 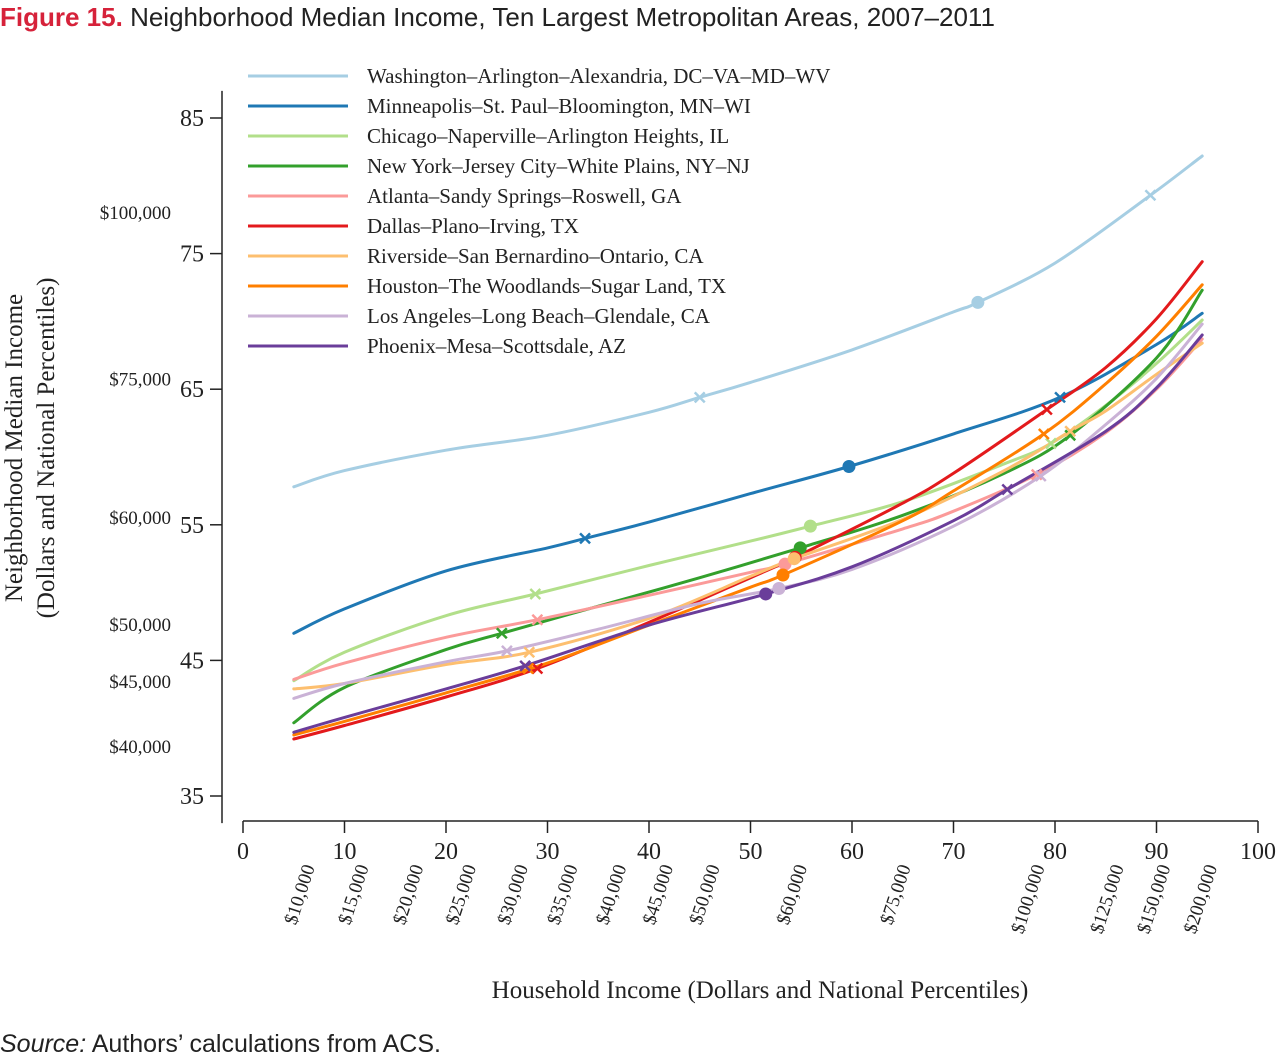 I want to click on source-text: Authors’ calculations from ACS., so click(x=266, y=1044).